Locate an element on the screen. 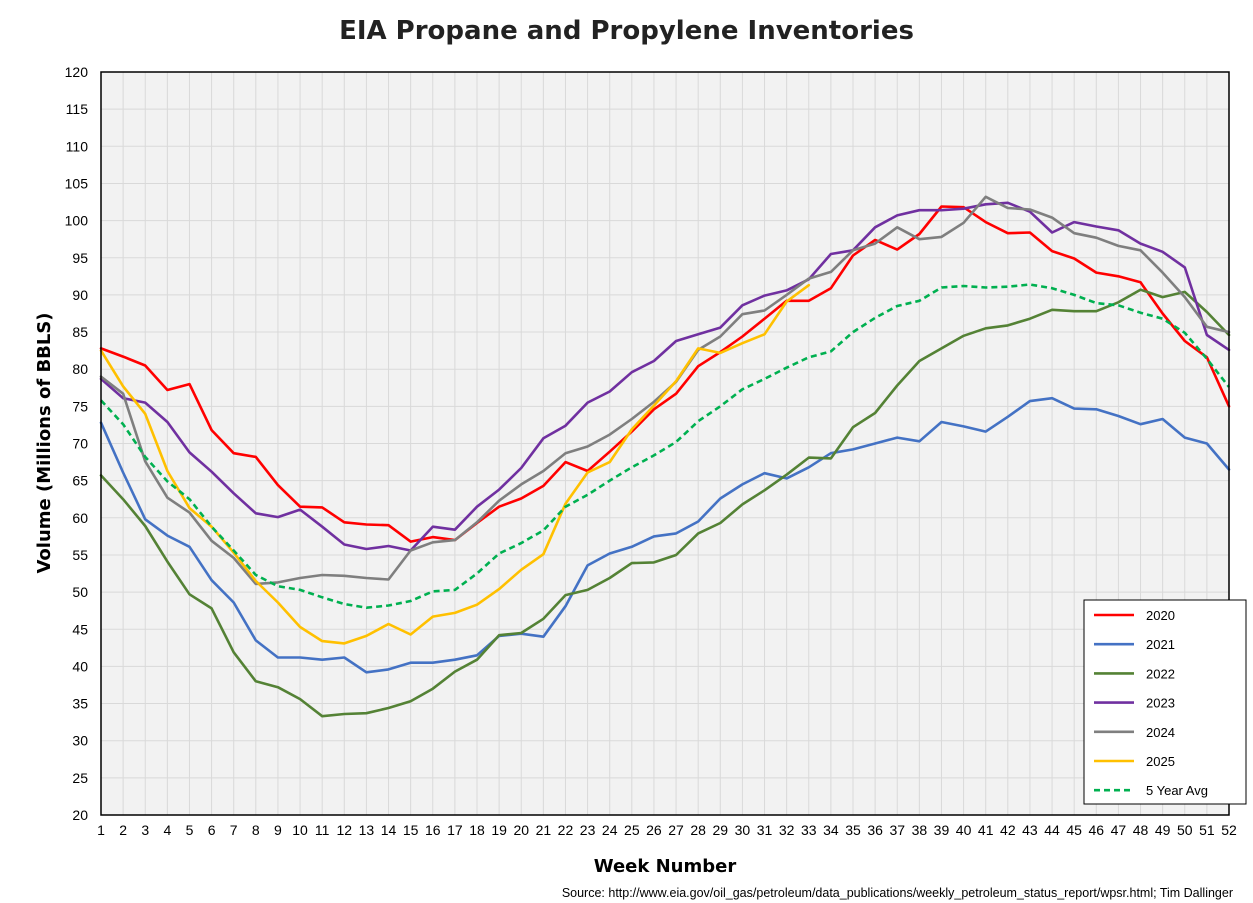 This screenshot has width=1253, height=903. x-tick-label: 40 is located at coordinates (964, 830).